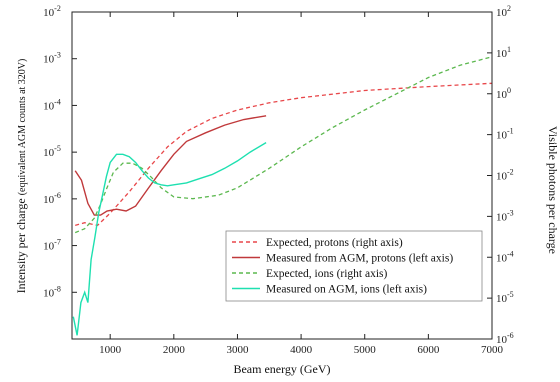 Image resolution: width=560 pixels, height=382 pixels. I want to click on legend-label: Measured from AGM, protons (left axis), so click(359, 259).